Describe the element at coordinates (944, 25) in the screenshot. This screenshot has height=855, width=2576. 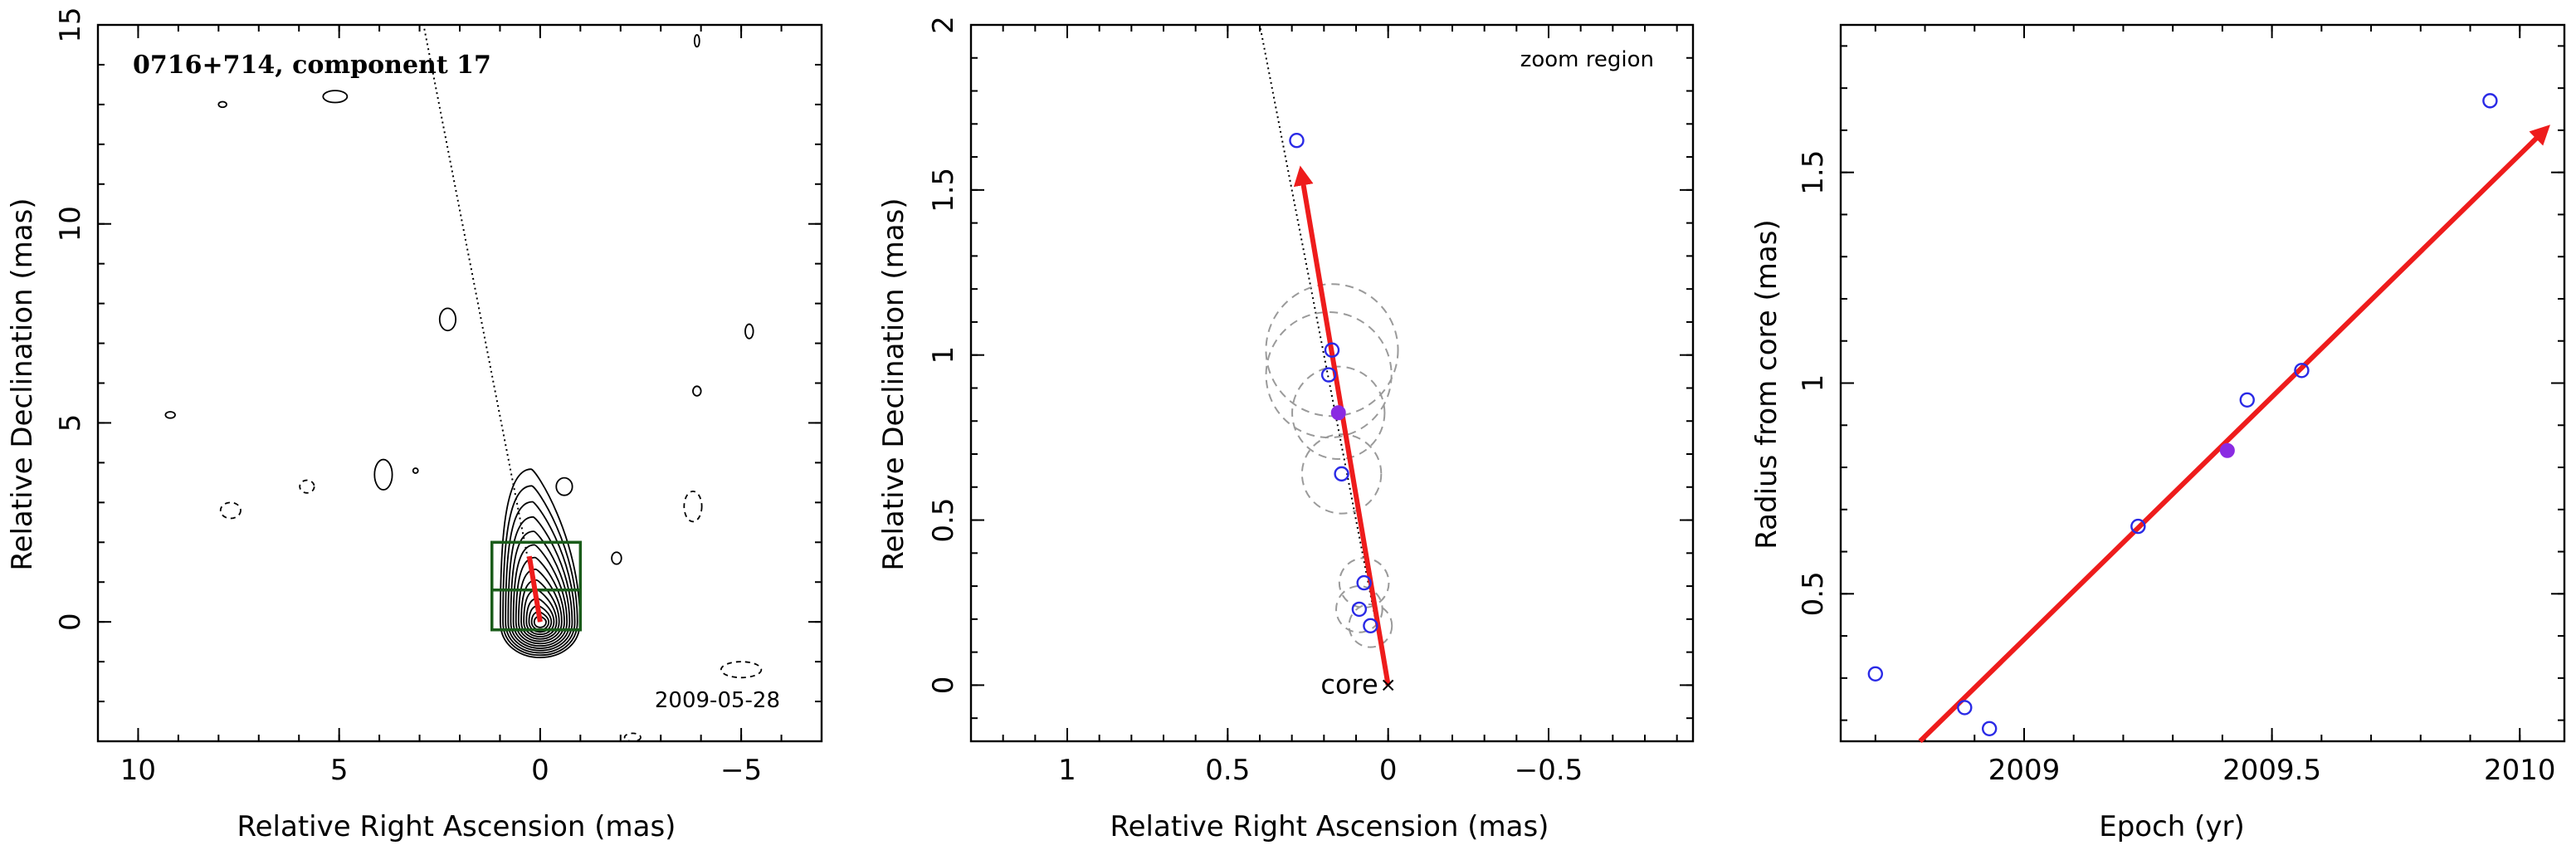
I see `zoom-region-y-tick-label: 2` at that location.